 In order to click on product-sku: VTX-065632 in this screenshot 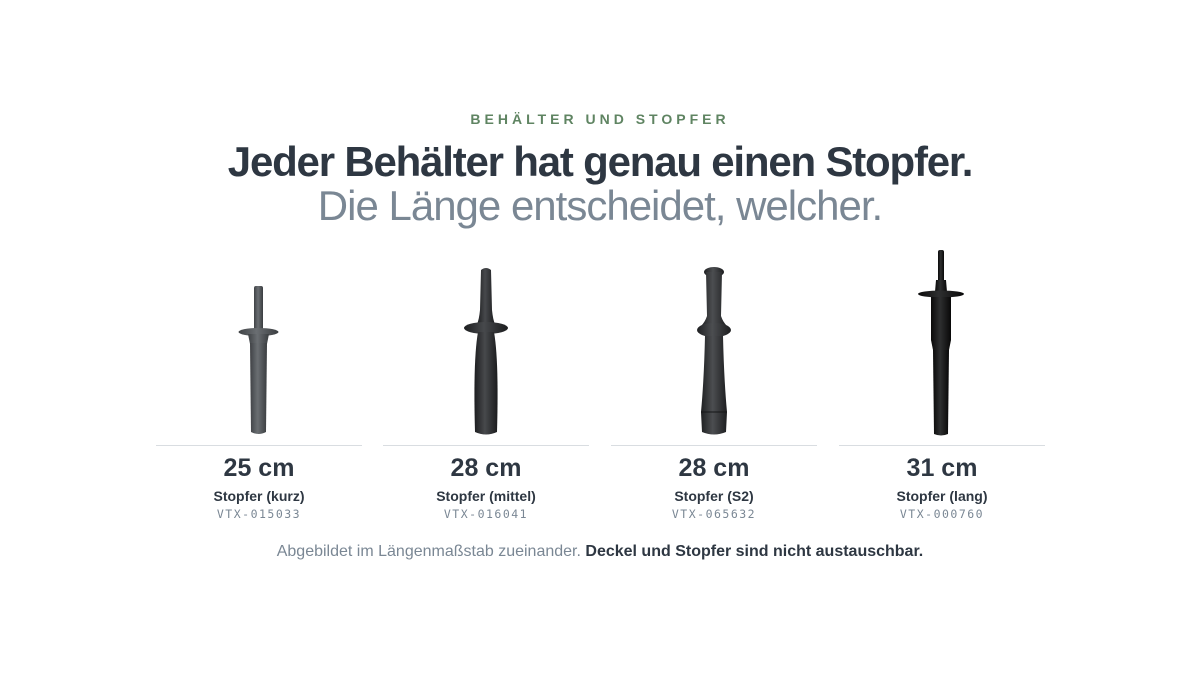, I will do `click(714, 514)`.